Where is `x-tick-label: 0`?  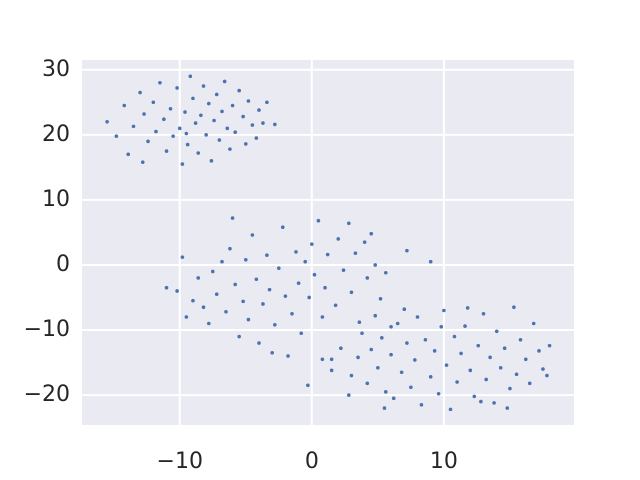
x-tick-label: 0 is located at coordinates (312, 461).